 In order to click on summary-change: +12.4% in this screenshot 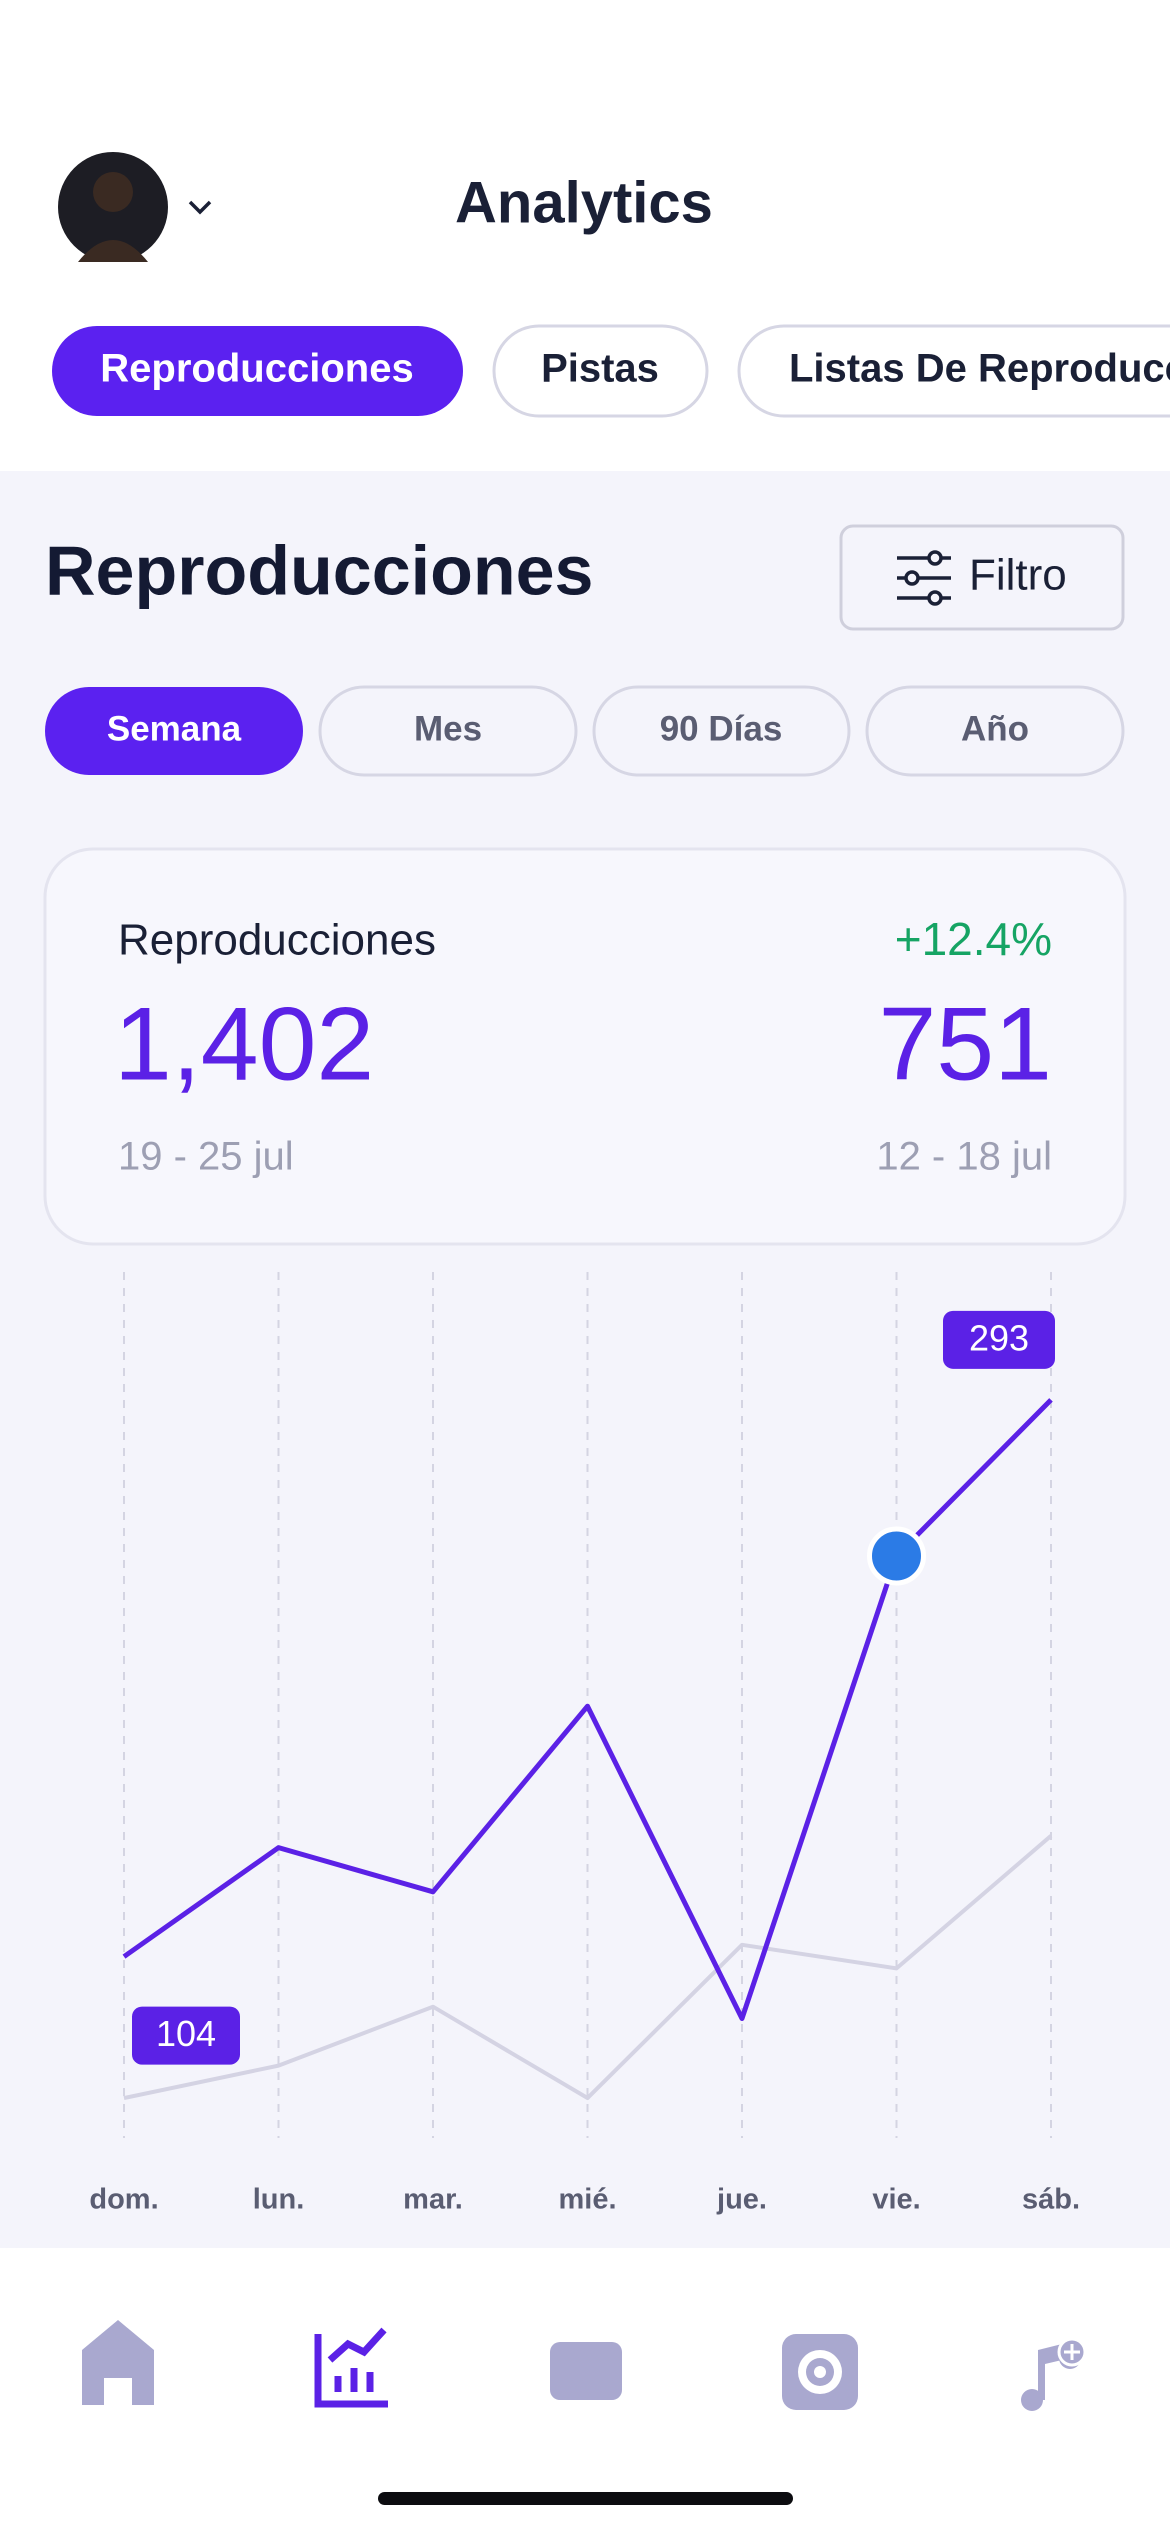, I will do `click(973, 939)`.